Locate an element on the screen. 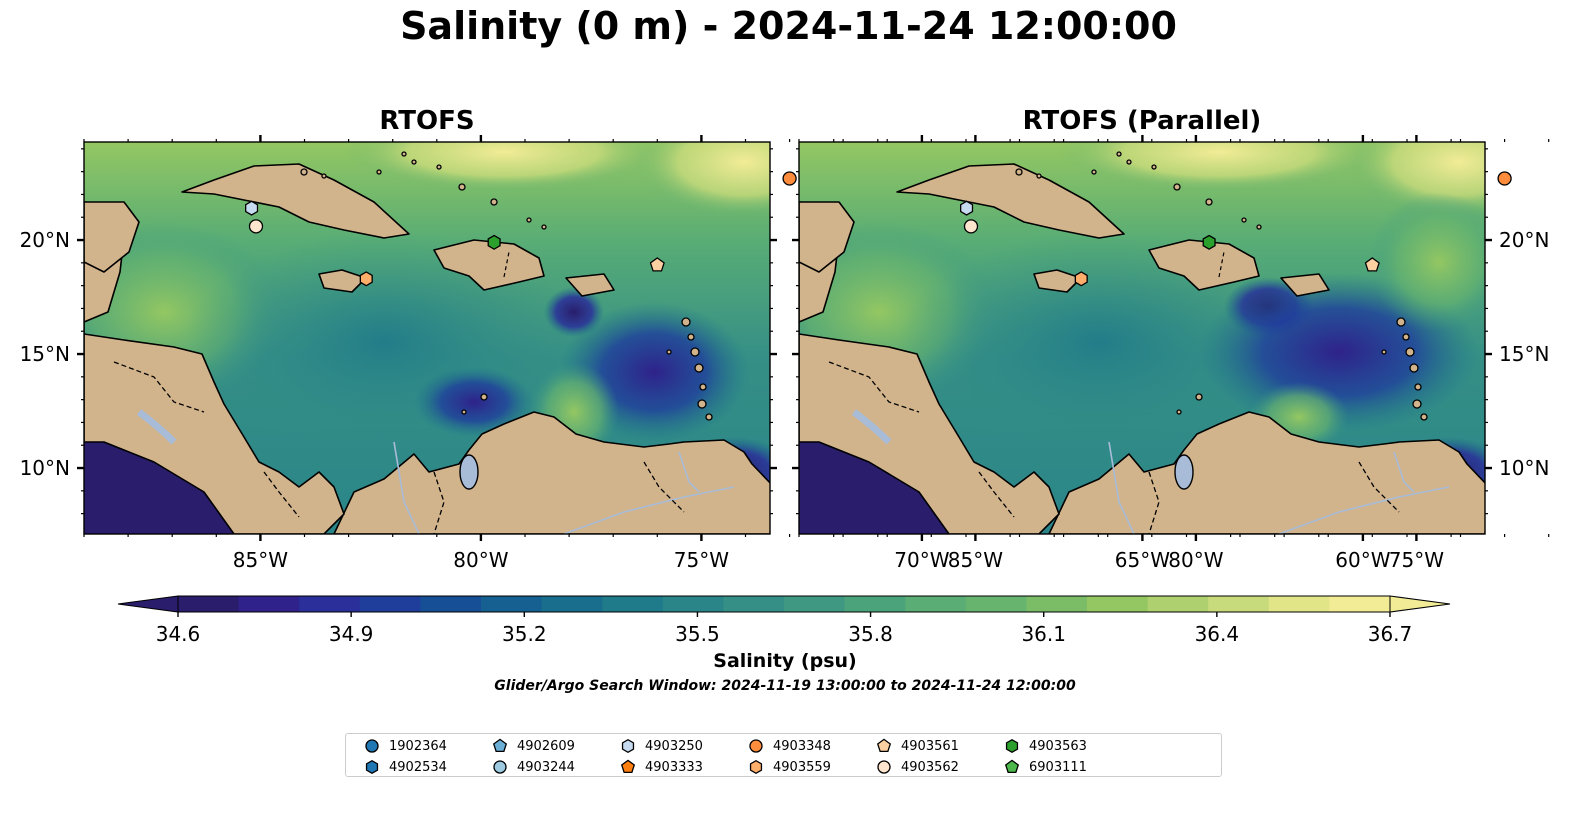  lon-tick-label: 70°W is located at coordinates (921, 560).